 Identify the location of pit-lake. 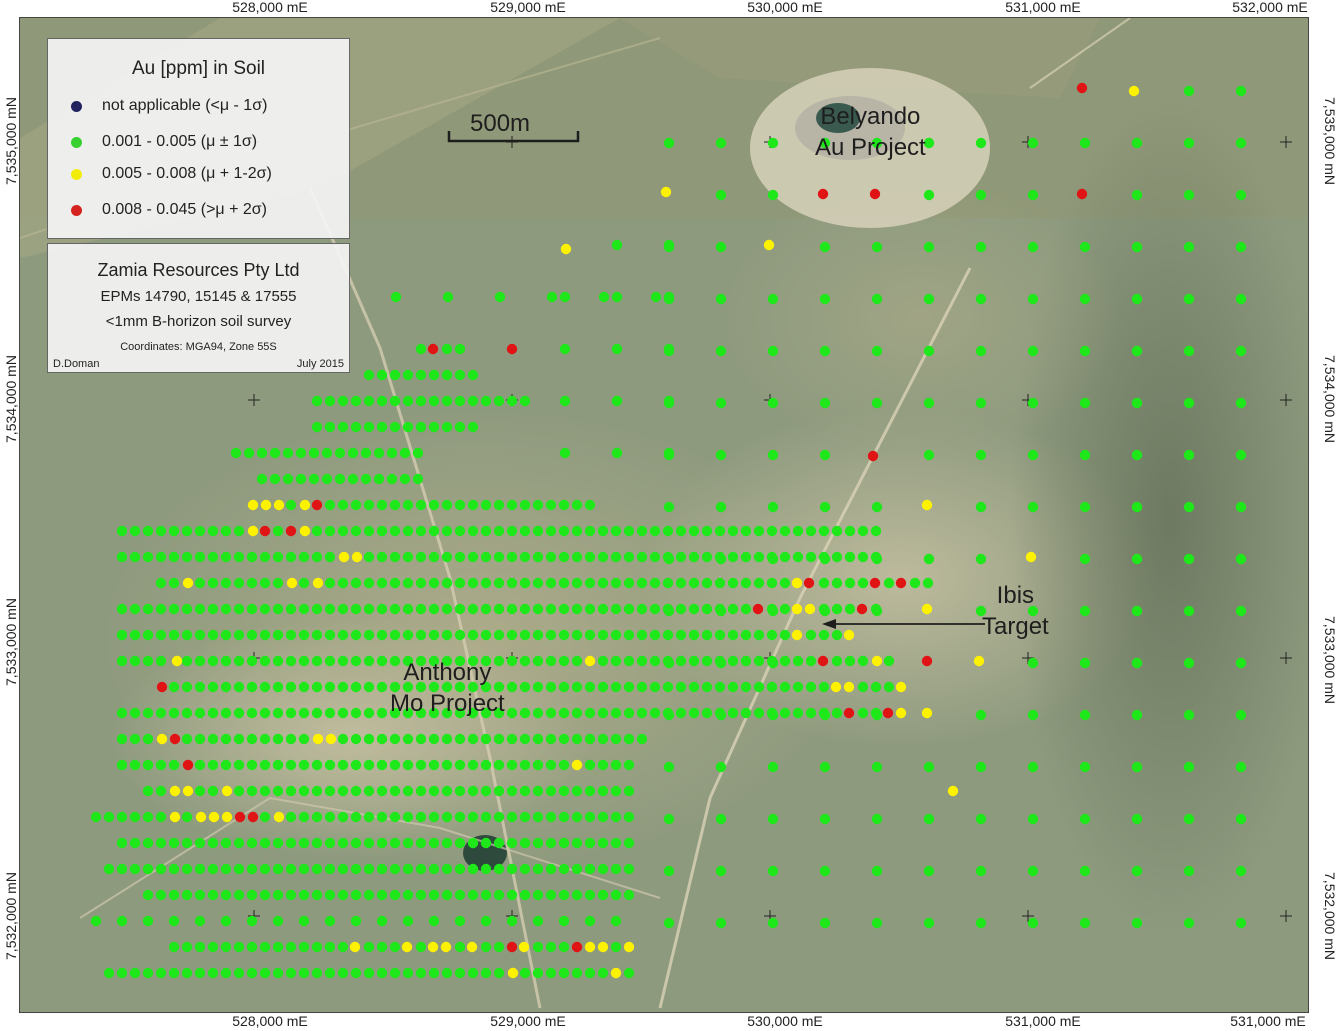
(838, 118).